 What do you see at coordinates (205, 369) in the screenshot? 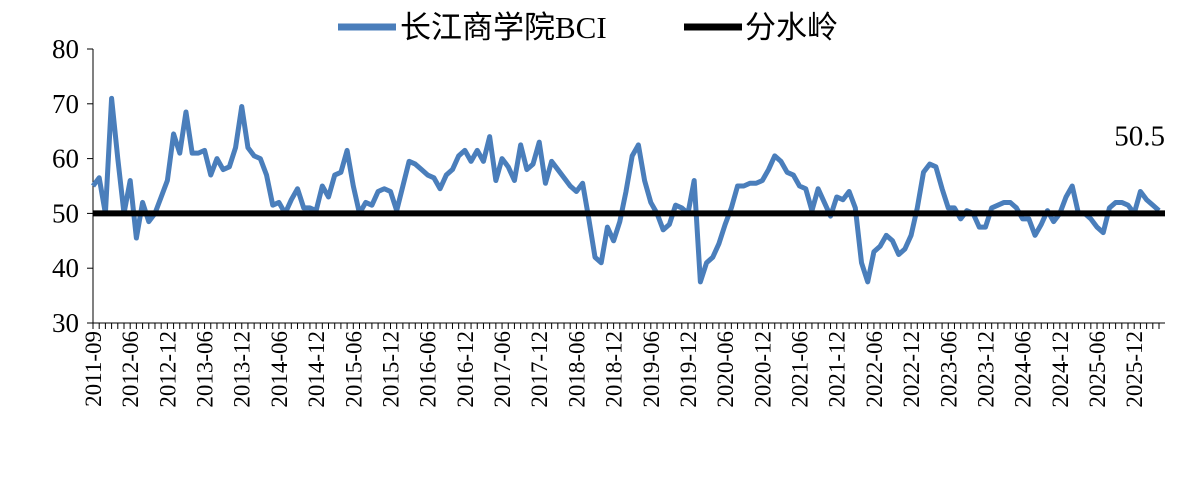
I see `x-tick-label: 2013-06` at bounding box center [205, 369].